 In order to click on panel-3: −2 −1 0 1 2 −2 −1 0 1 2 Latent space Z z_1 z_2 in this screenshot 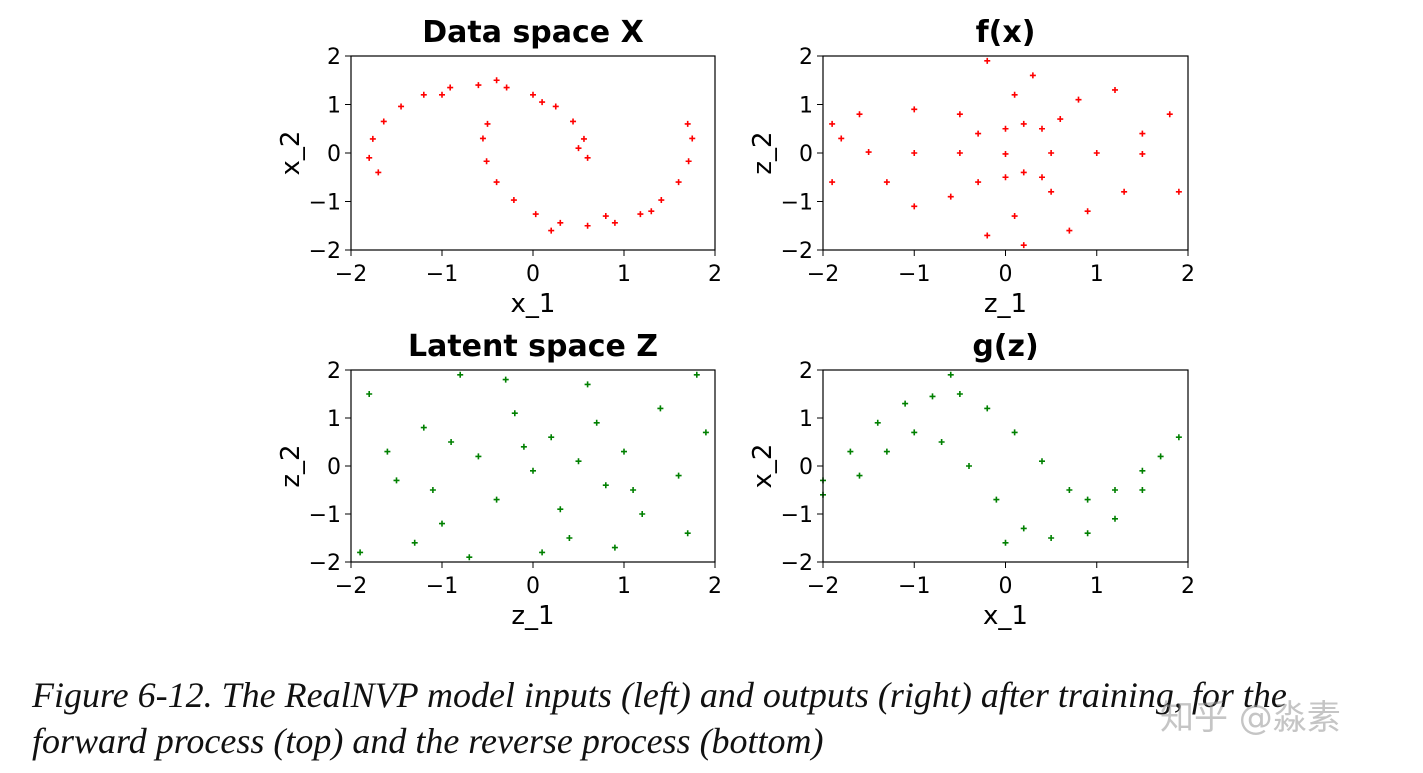, I will do `click(499, 480)`.